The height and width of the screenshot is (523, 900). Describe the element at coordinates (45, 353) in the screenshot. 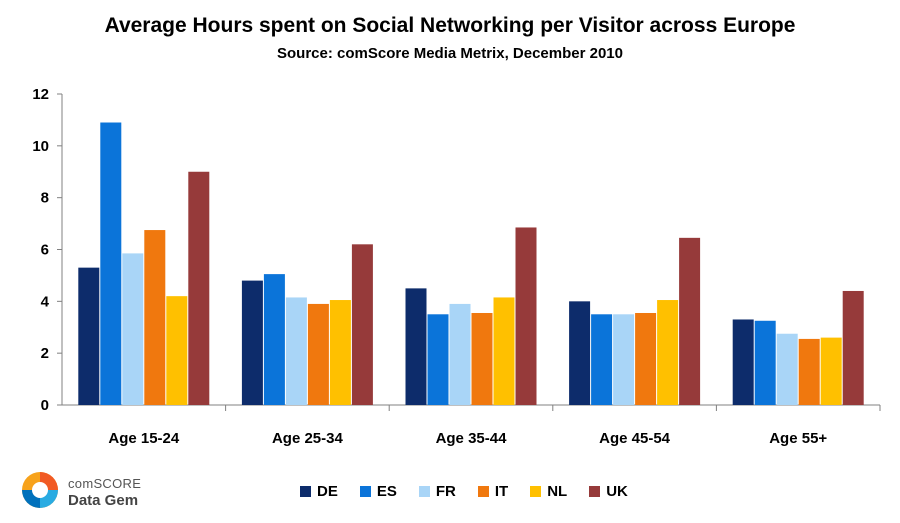

I see `y-tick-label: 2` at that location.